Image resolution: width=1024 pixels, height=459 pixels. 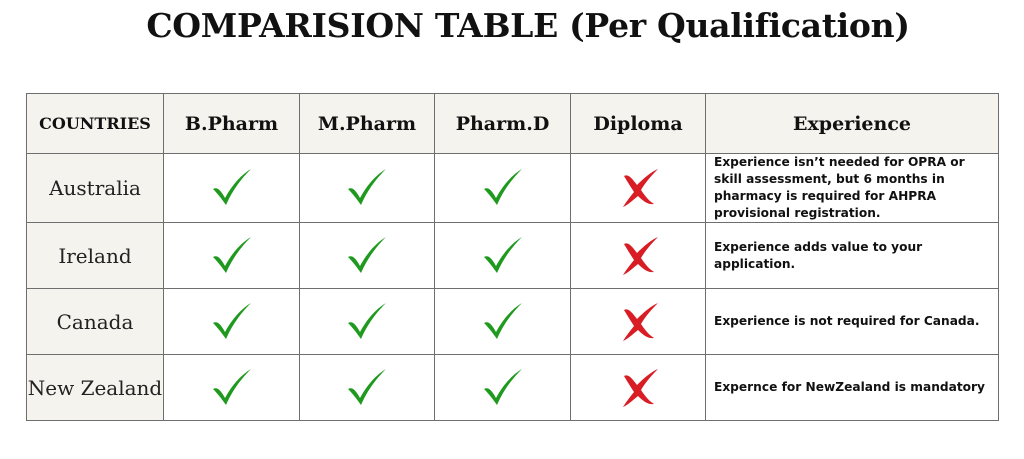 I want to click on header-countries: COUNTRIES, so click(x=95, y=123).